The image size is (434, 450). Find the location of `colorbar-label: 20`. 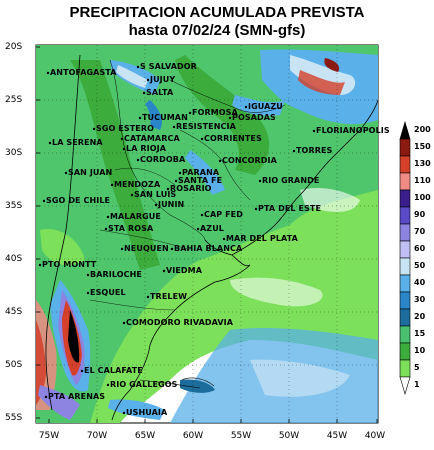

colorbar-label: 20 is located at coordinates (420, 316).